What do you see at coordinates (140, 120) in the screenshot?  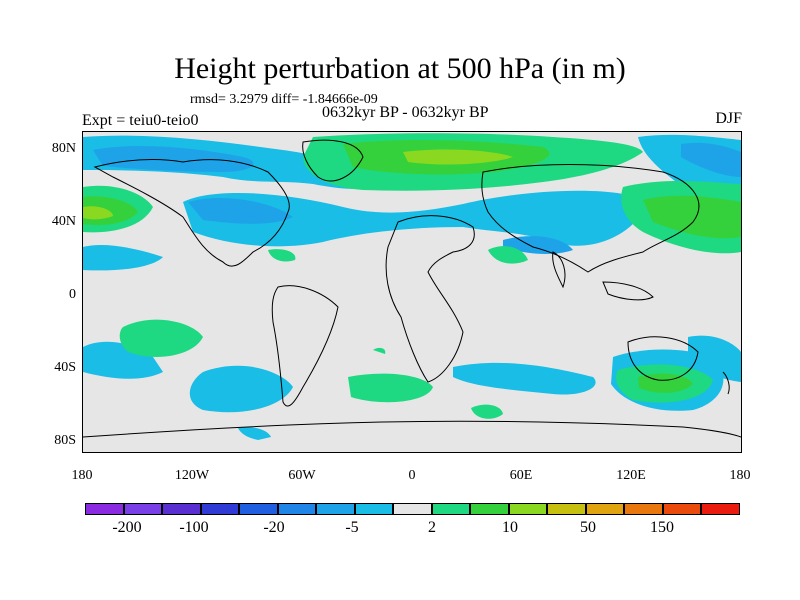 I see `experiment-label: Expt = teiu0-teio0` at bounding box center [140, 120].